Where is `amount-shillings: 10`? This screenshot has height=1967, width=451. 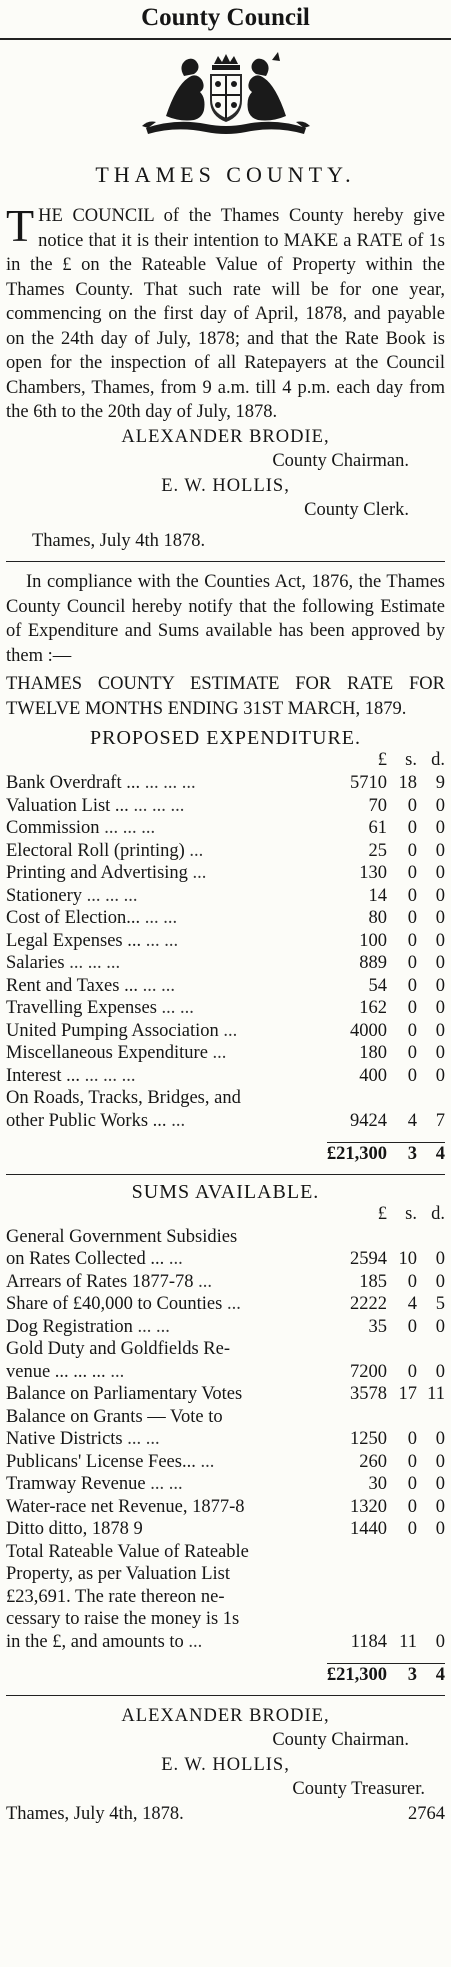 amount-shillings: 10 is located at coordinates (408, 1259).